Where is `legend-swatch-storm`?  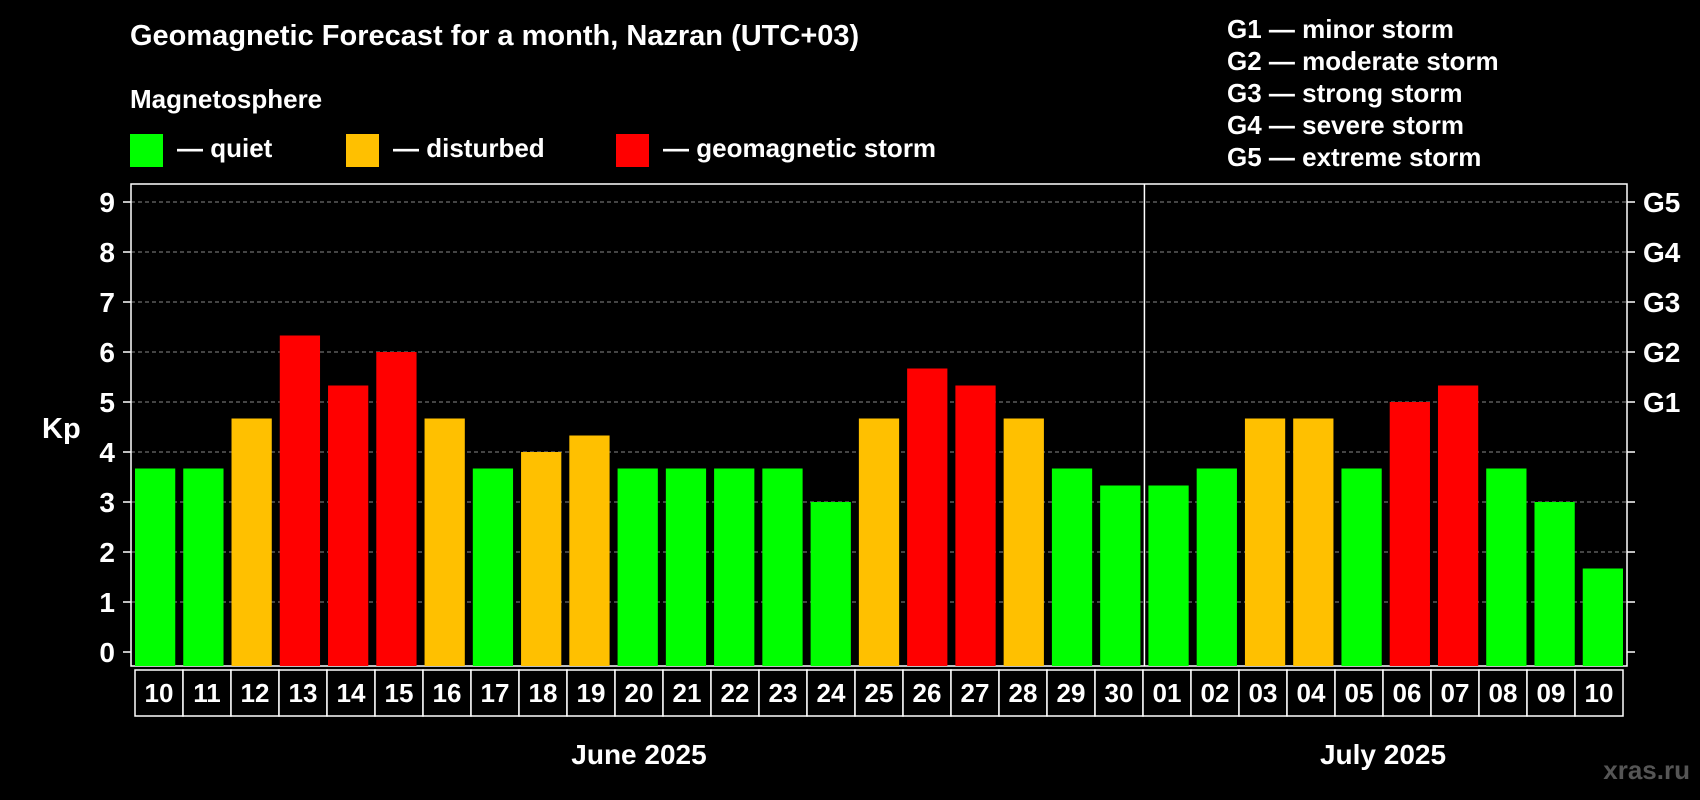 legend-swatch-storm is located at coordinates (632, 150).